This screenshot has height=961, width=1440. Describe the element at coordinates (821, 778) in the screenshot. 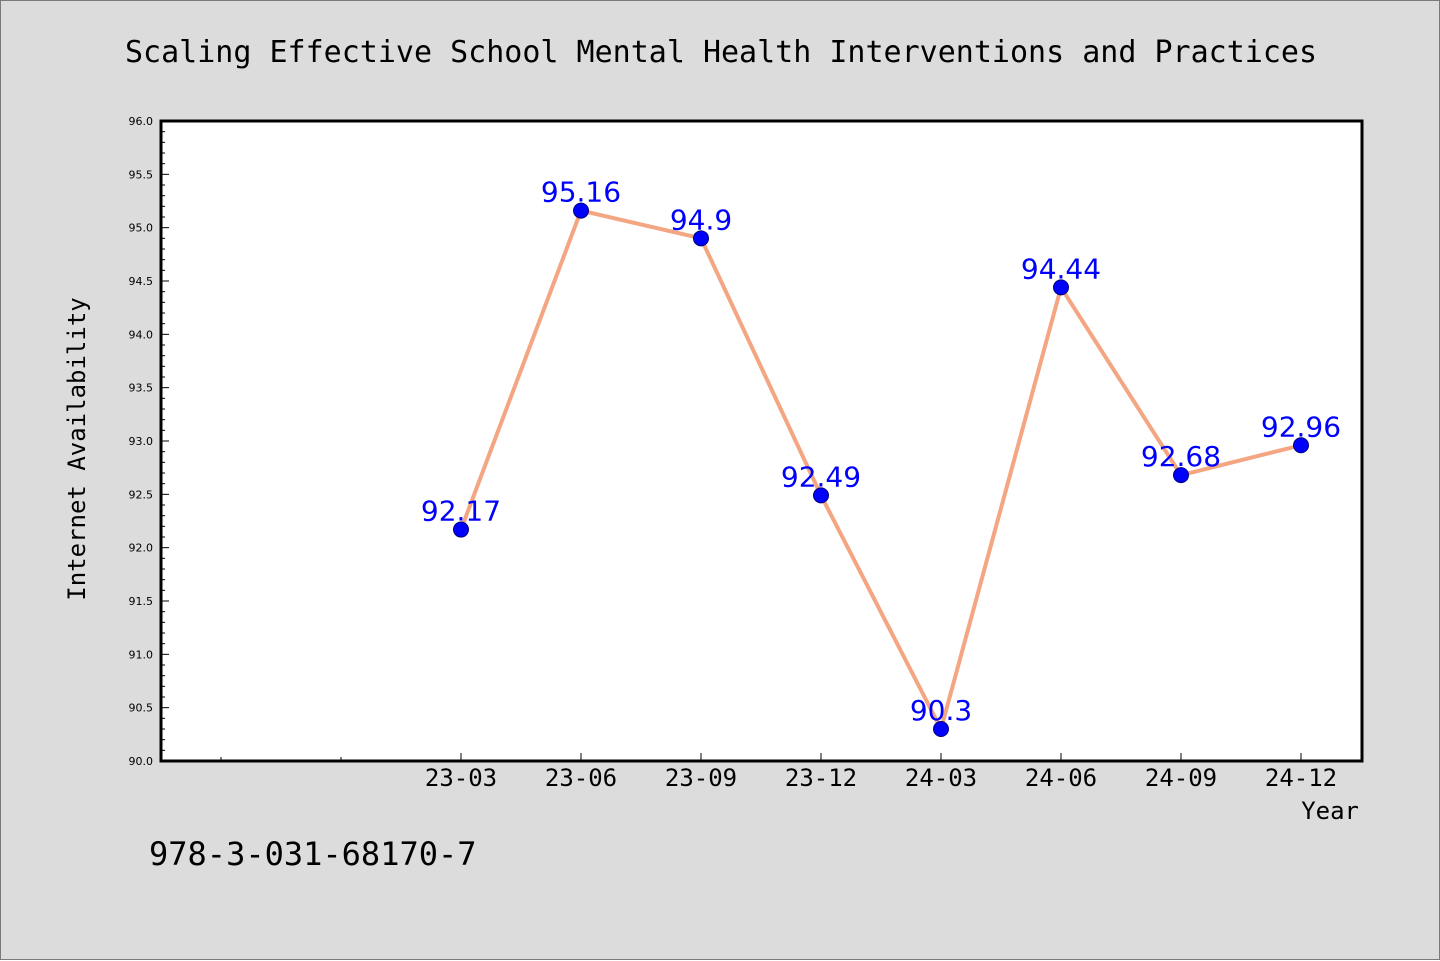

I see `x-tick-label: 23-12` at that location.